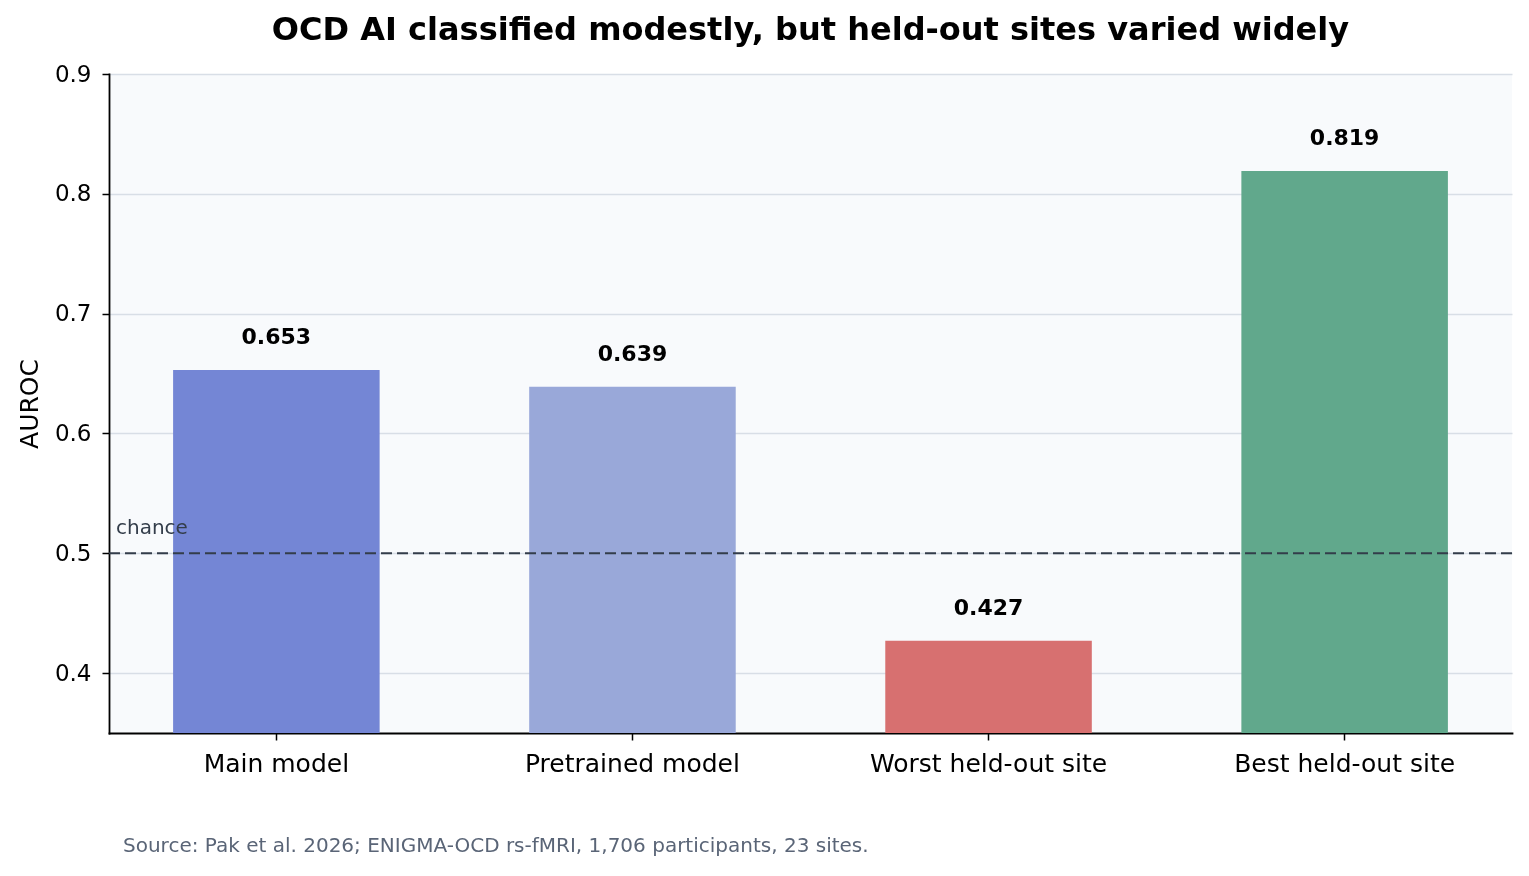  What do you see at coordinates (29, 404) in the screenshot?
I see `y-axis-title: AUROC` at bounding box center [29, 404].